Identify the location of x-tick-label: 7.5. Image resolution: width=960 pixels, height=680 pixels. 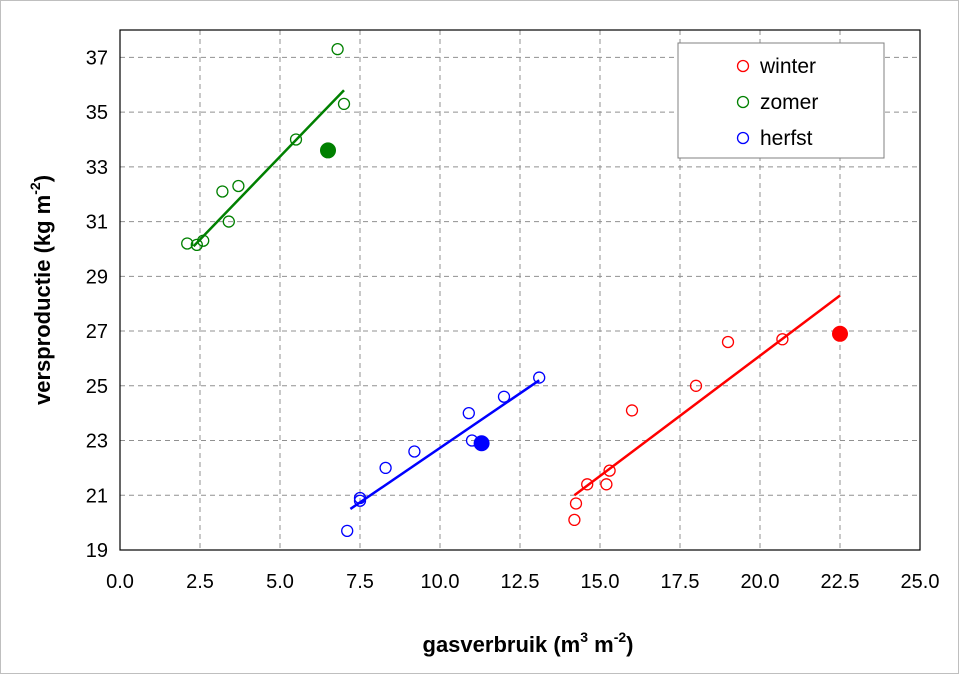
(360, 582).